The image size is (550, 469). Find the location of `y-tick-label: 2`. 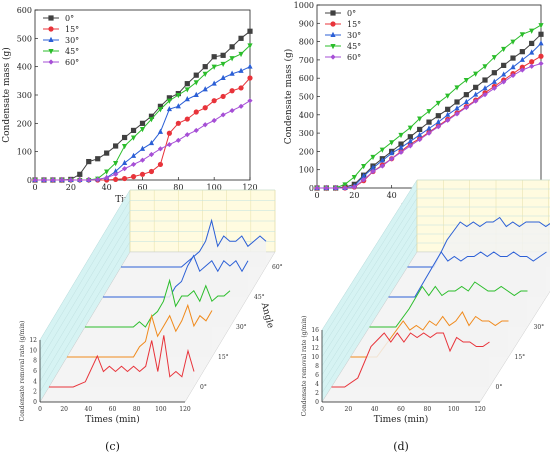

y-tick-label: 2 is located at coordinates (35, 392).